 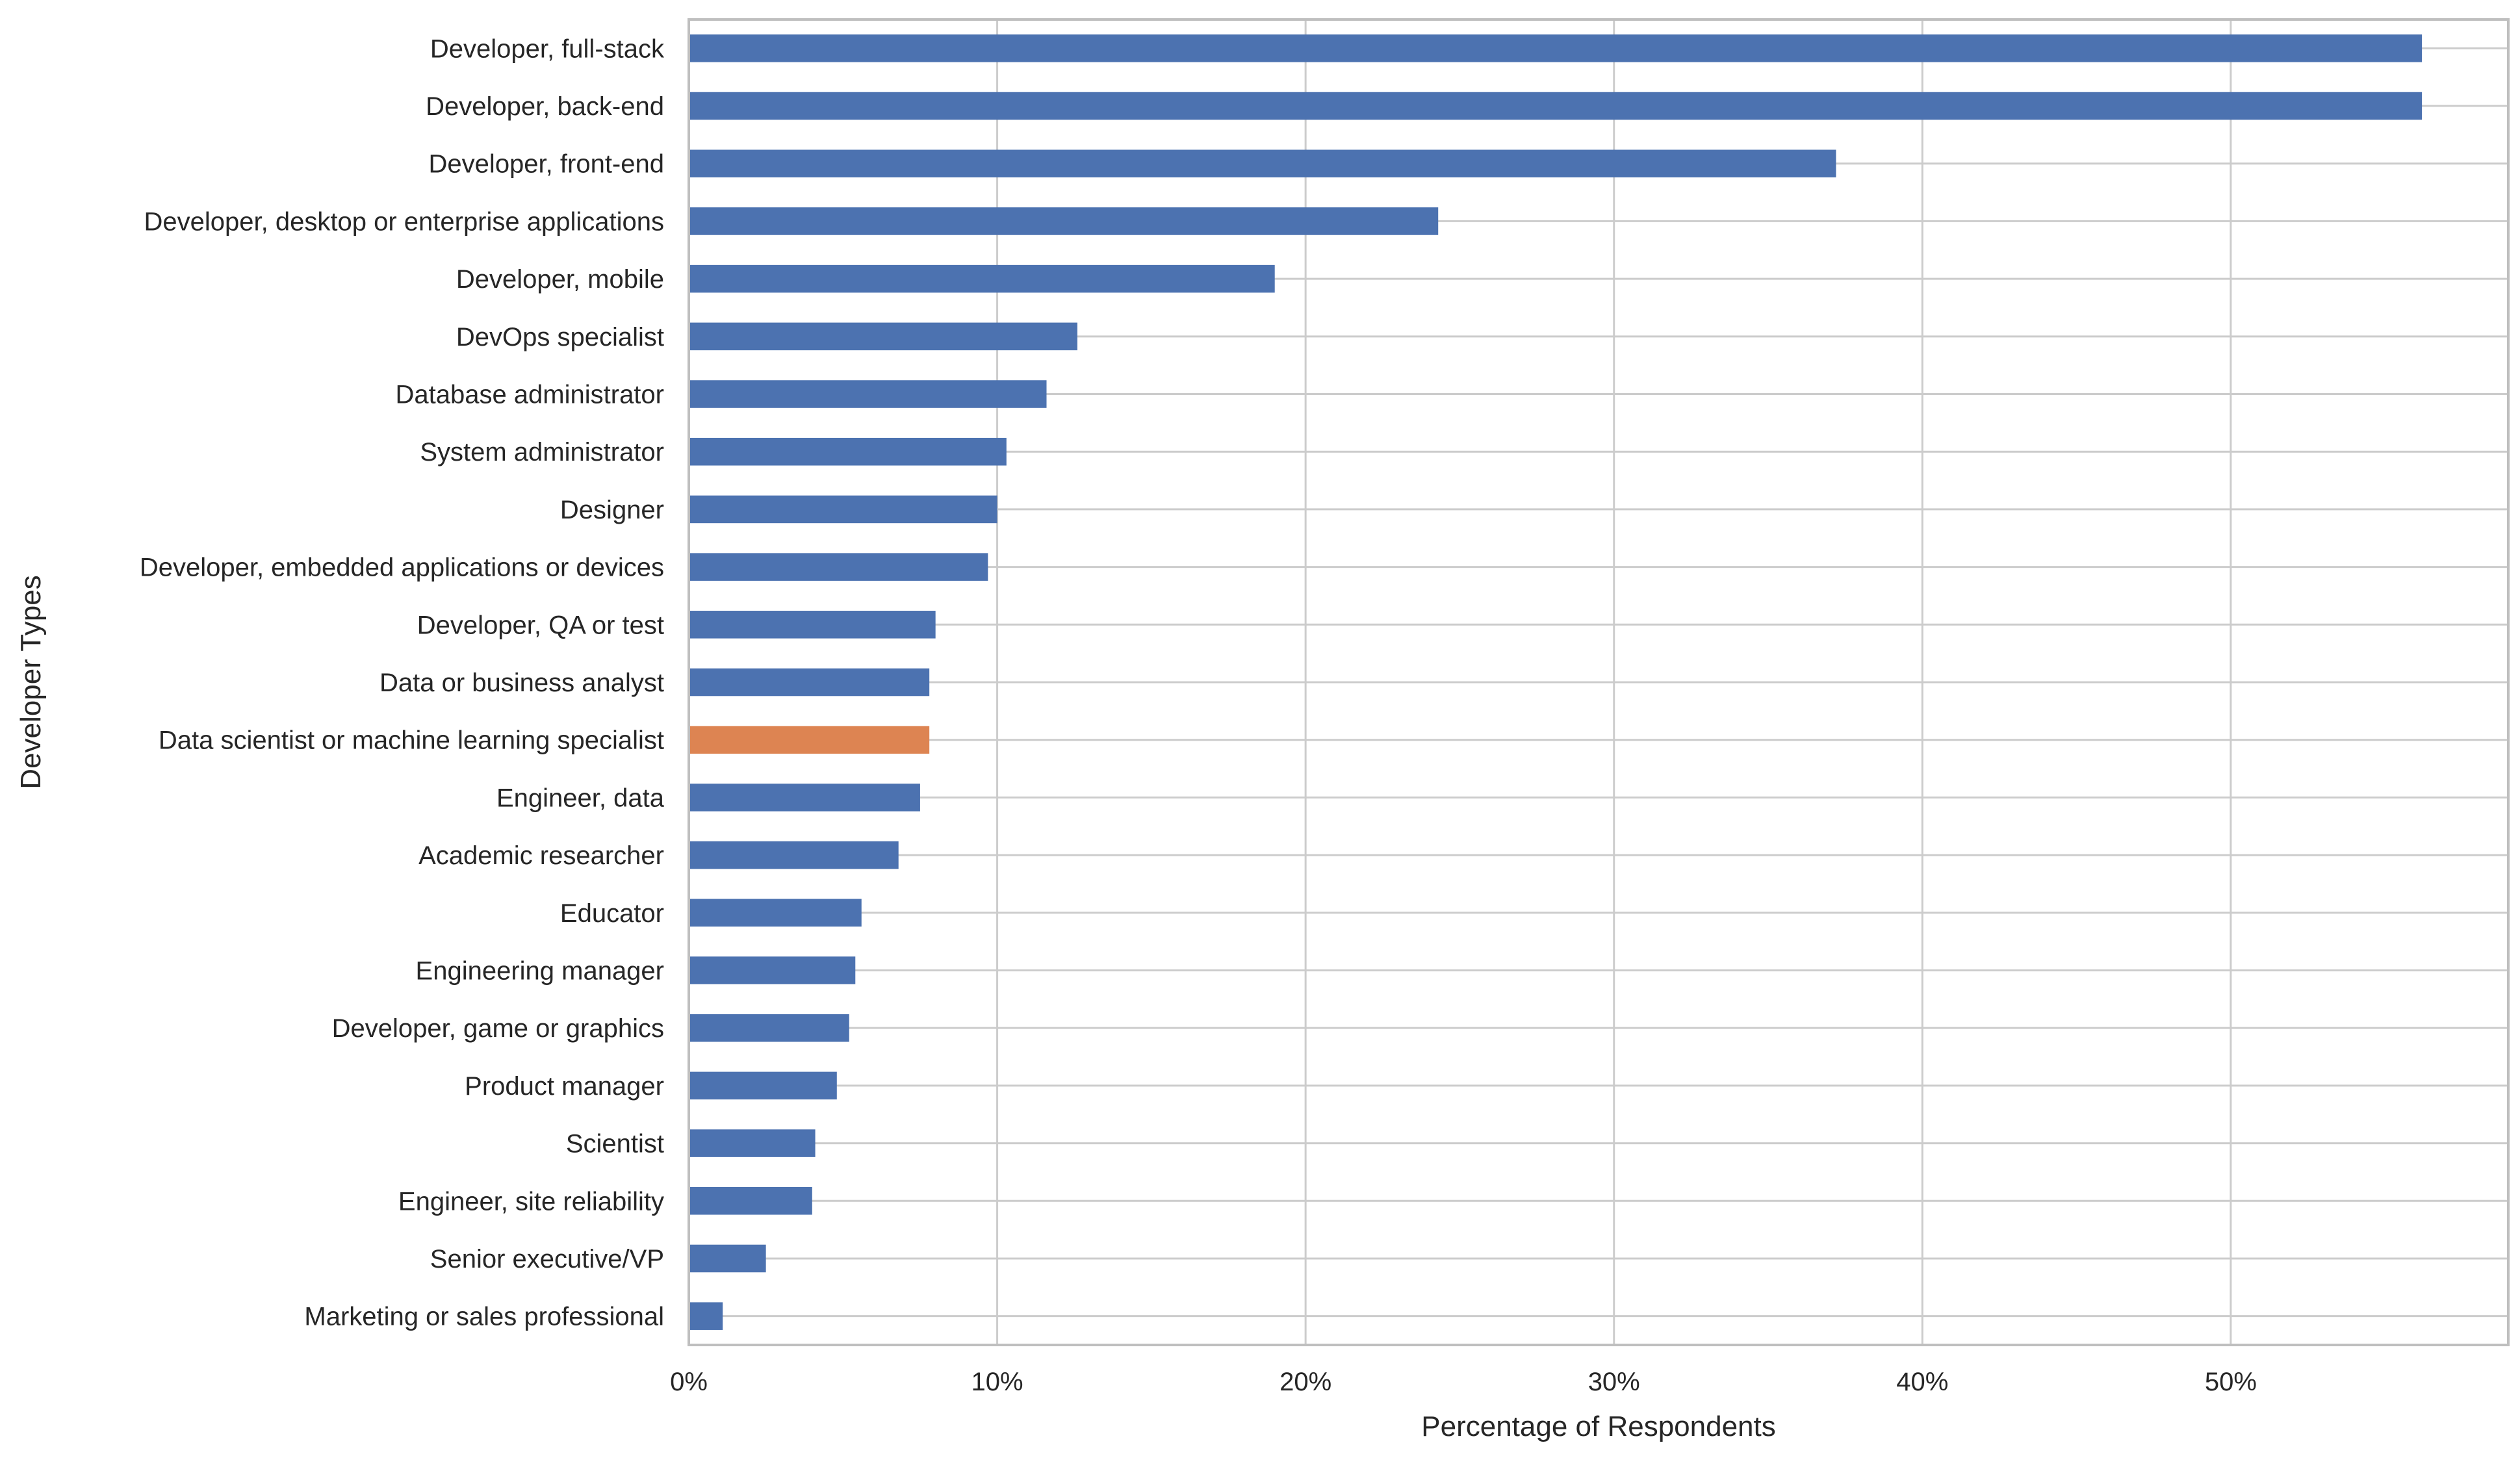 What do you see at coordinates (541, 856) in the screenshot?
I see `category-label: Academic researcher` at bounding box center [541, 856].